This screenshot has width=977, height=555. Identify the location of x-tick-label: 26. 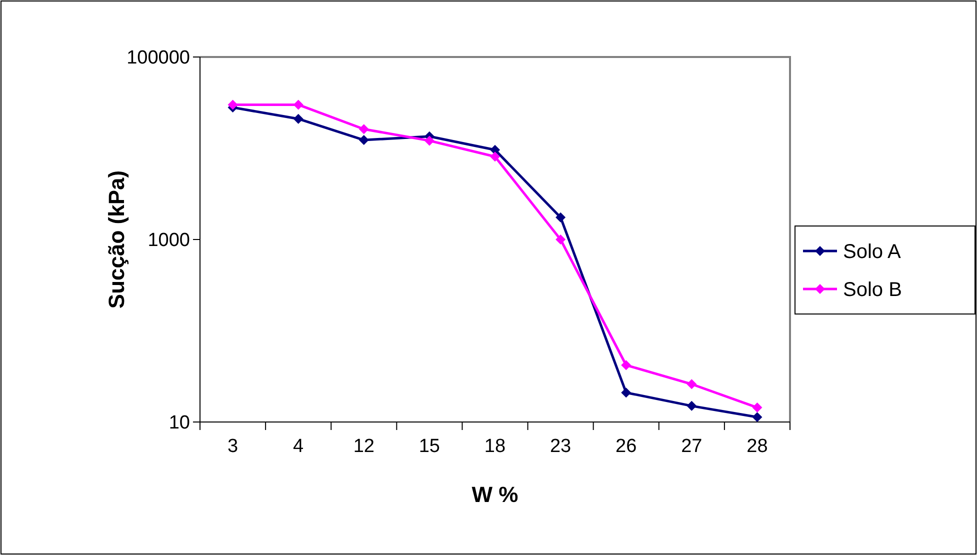
(626, 446).